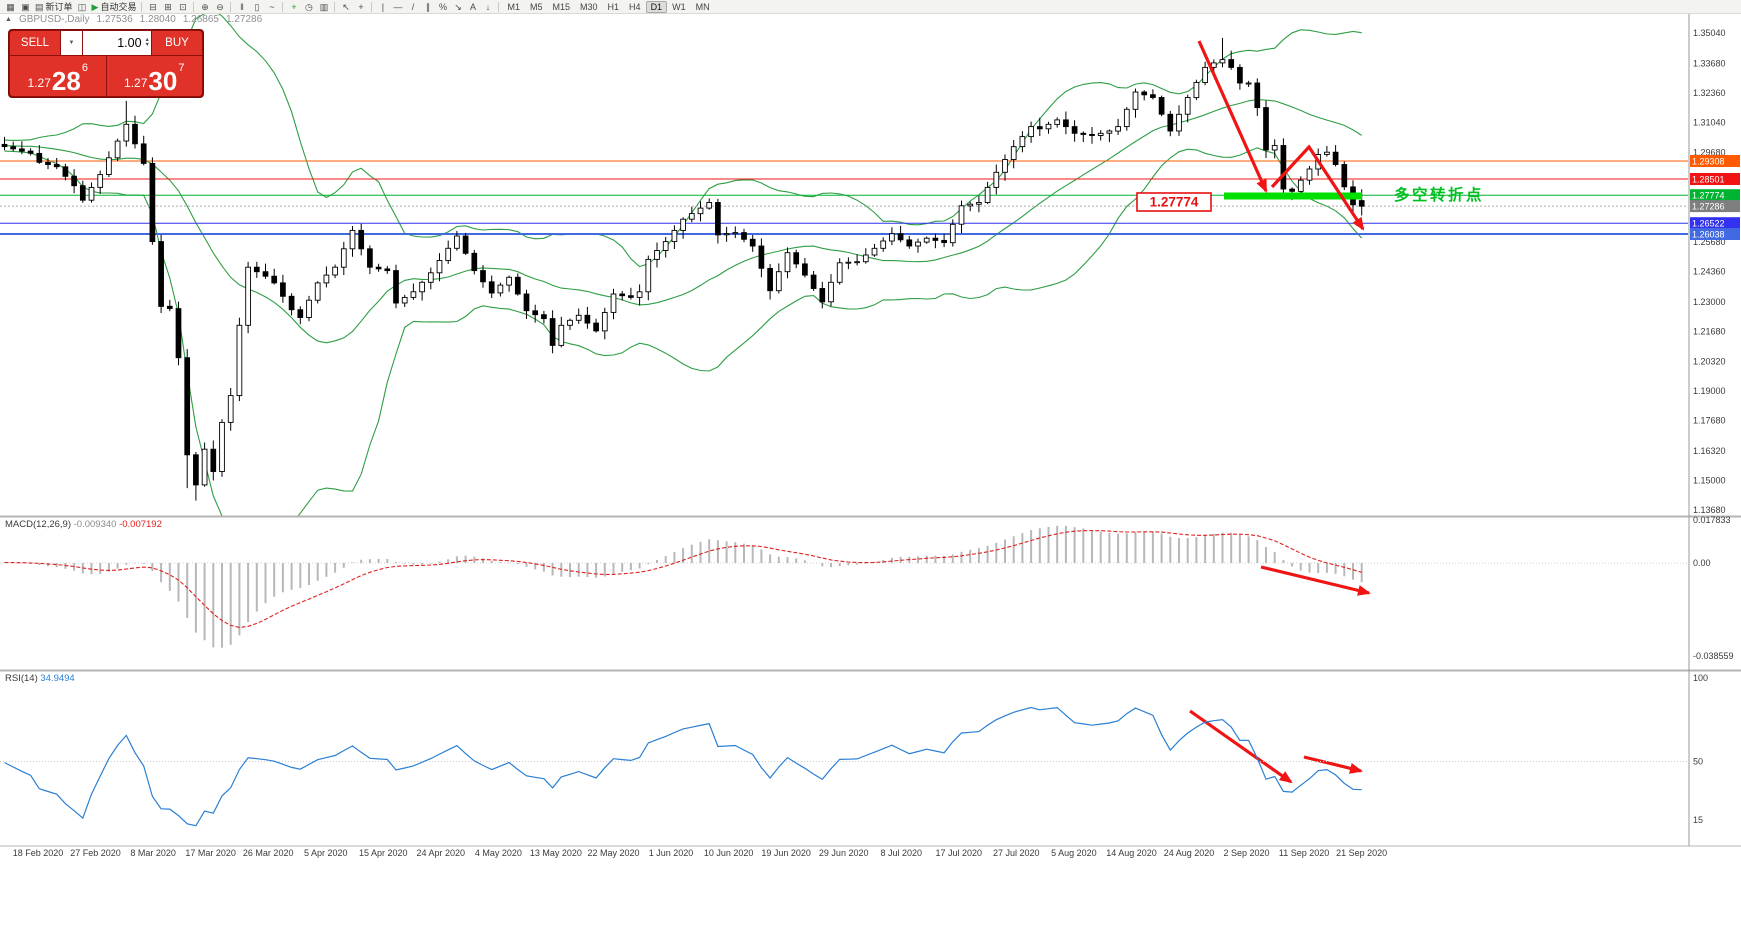  Describe the element at coordinates (256, 7) in the screenshot. I see `candlestick-mode-button: ▯` at that location.